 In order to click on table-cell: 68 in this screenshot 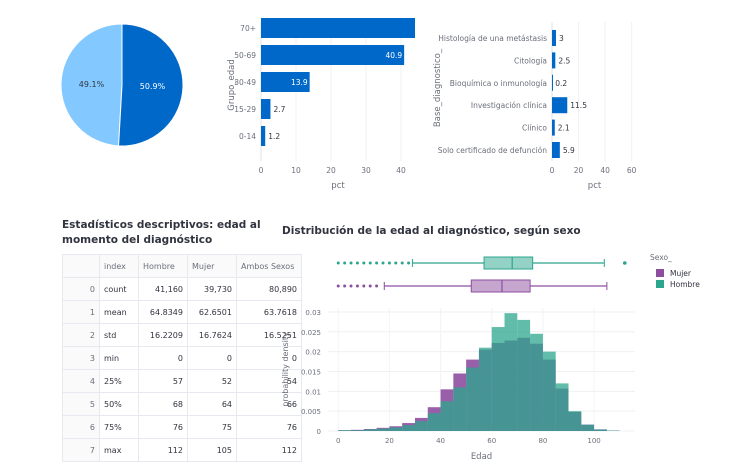, I will do `click(163, 404)`.